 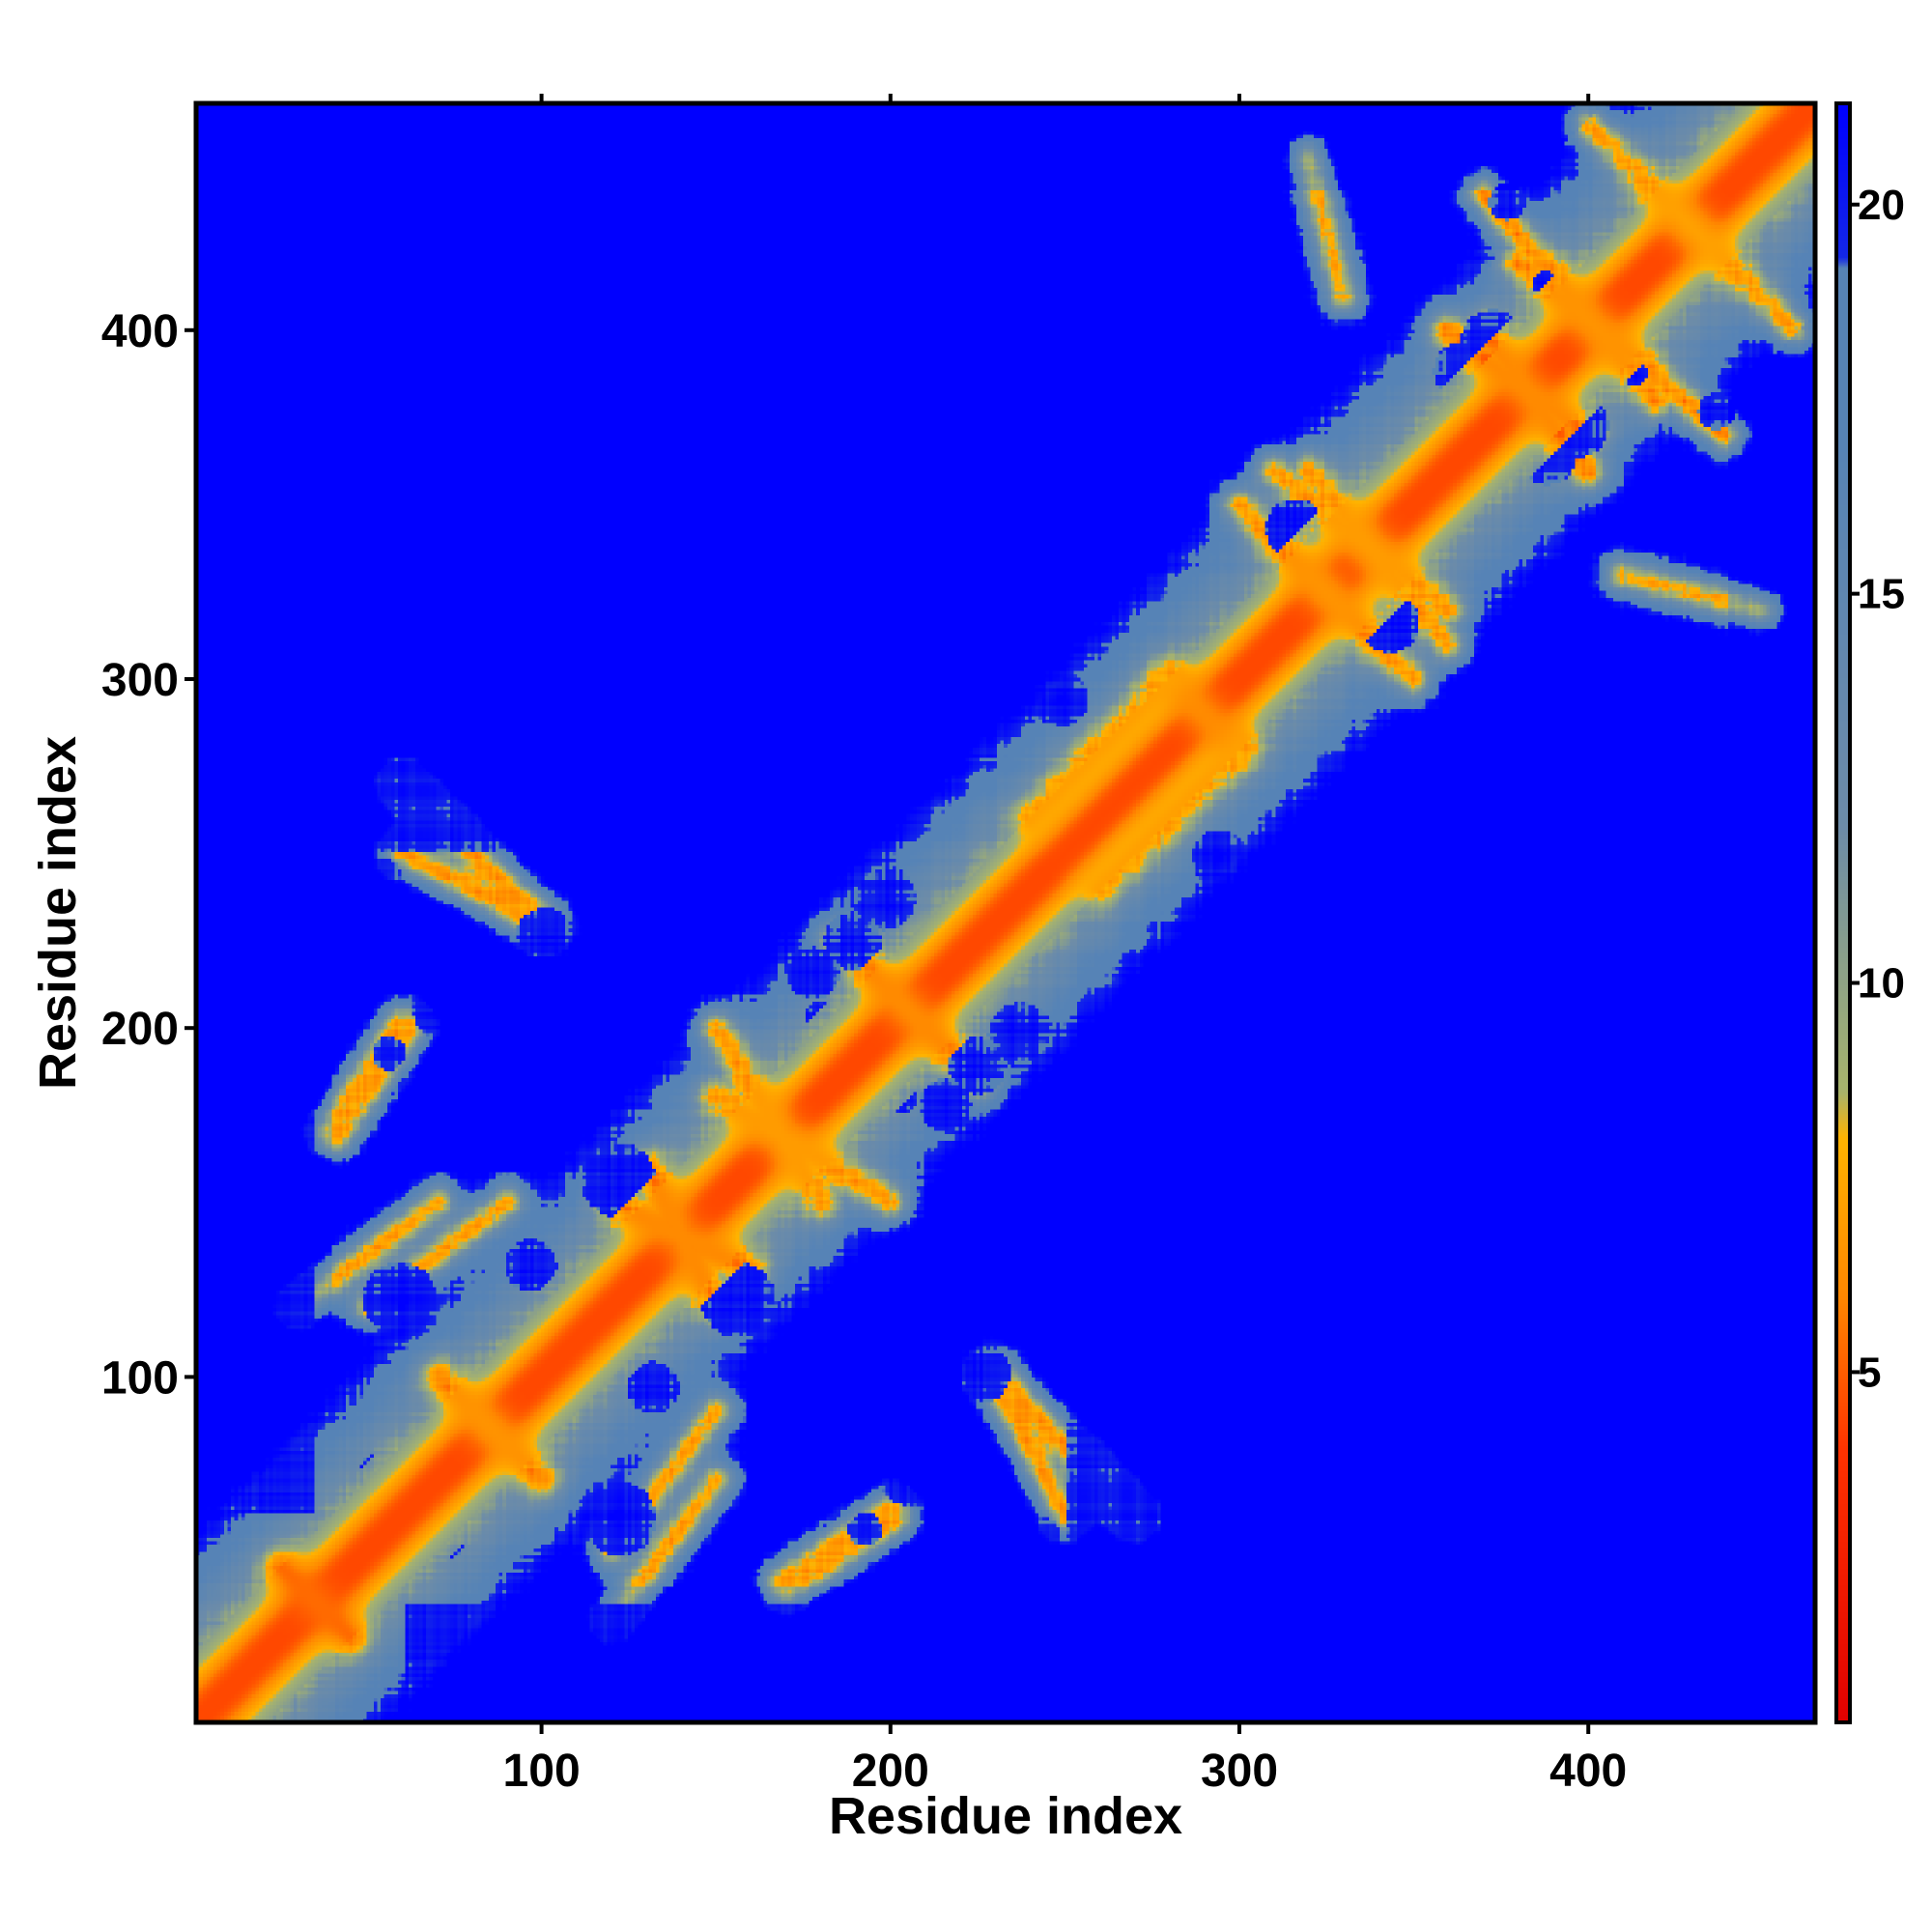 What do you see at coordinates (140, 1378) in the screenshot?
I see `y-tick-label: 100` at bounding box center [140, 1378].